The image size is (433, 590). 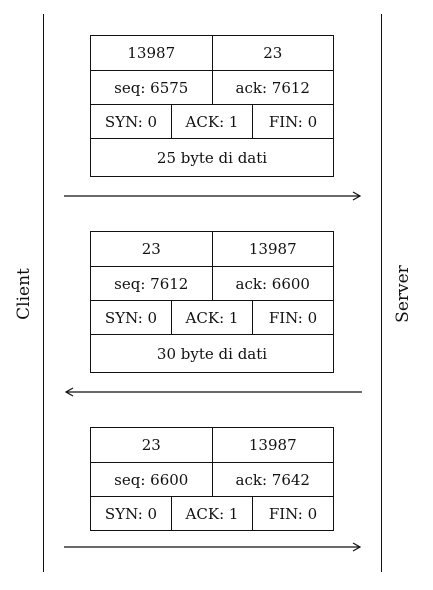 I want to click on ack-number: ack: 7642, so click(x=272, y=479).